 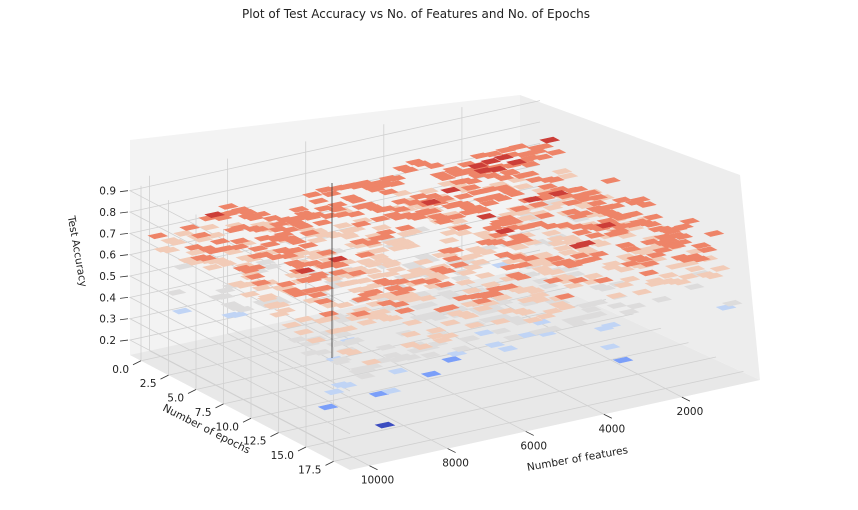 I want to click on x-tick-label: 15.0, so click(x=282, y=456).